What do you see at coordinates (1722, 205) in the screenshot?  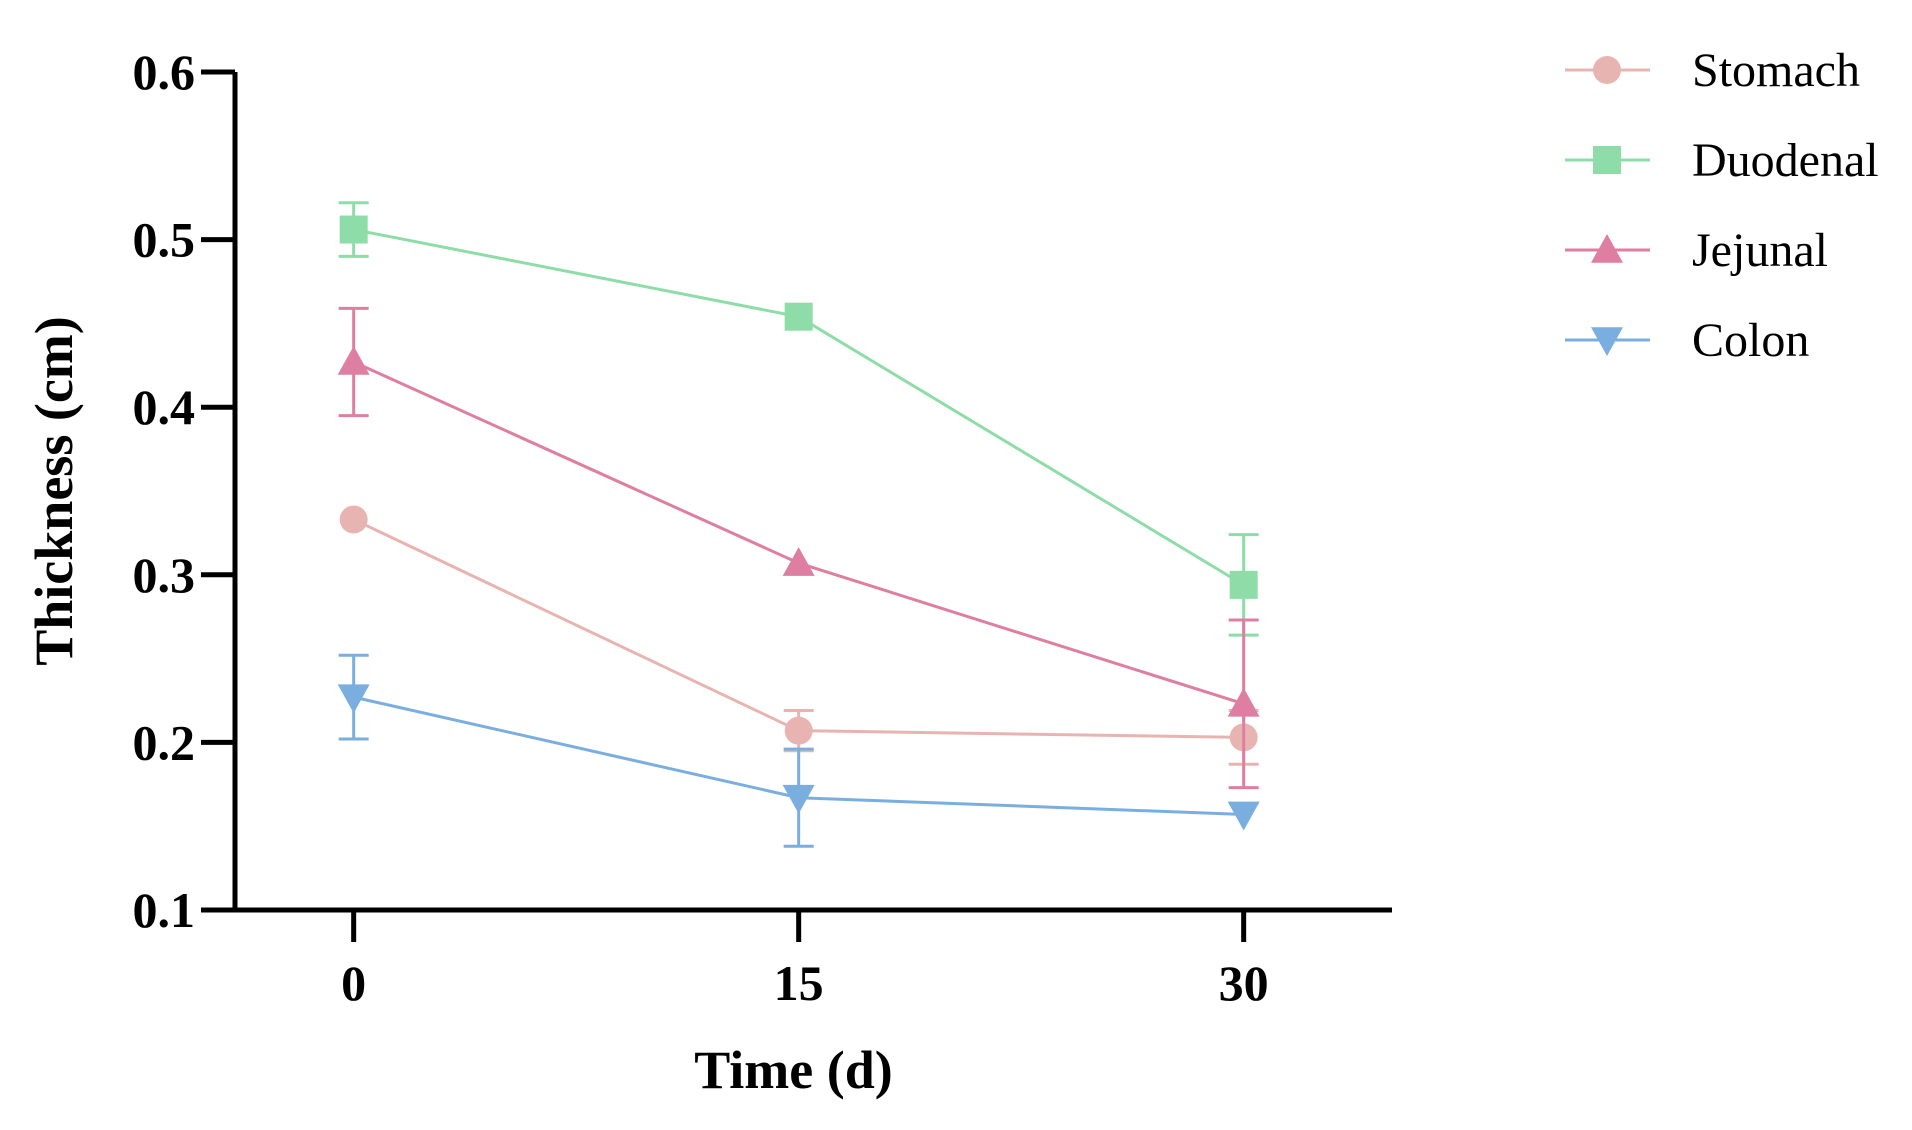 I see `legend: Stomach Duodenal Jejunal Colon` at bounding box center [1722, 205].